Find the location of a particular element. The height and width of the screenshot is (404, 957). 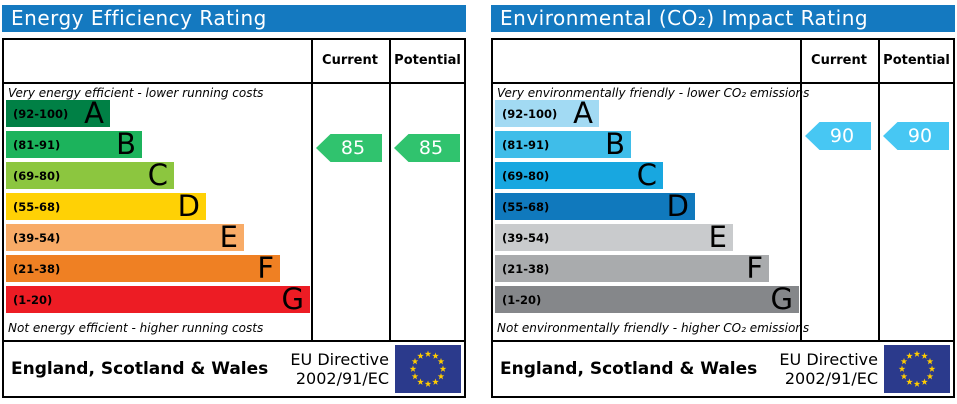

potential-rating-arrow: 90 is located at coordinates (916, 136).